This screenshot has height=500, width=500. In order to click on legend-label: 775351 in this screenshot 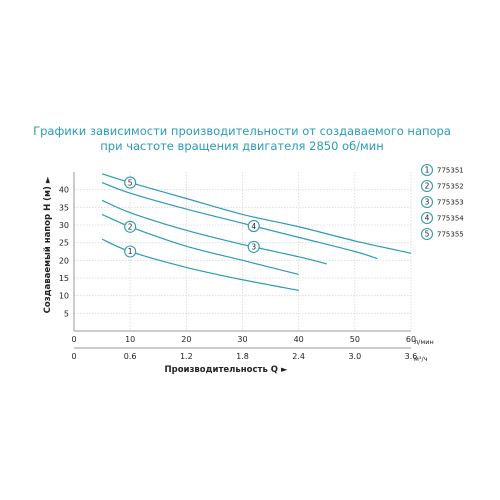, I will do `click(450, 171)`.